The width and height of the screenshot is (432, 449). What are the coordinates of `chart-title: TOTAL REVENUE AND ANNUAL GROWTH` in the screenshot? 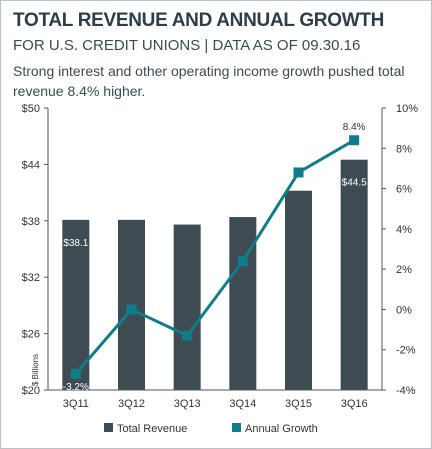 It's located at (199, 20).